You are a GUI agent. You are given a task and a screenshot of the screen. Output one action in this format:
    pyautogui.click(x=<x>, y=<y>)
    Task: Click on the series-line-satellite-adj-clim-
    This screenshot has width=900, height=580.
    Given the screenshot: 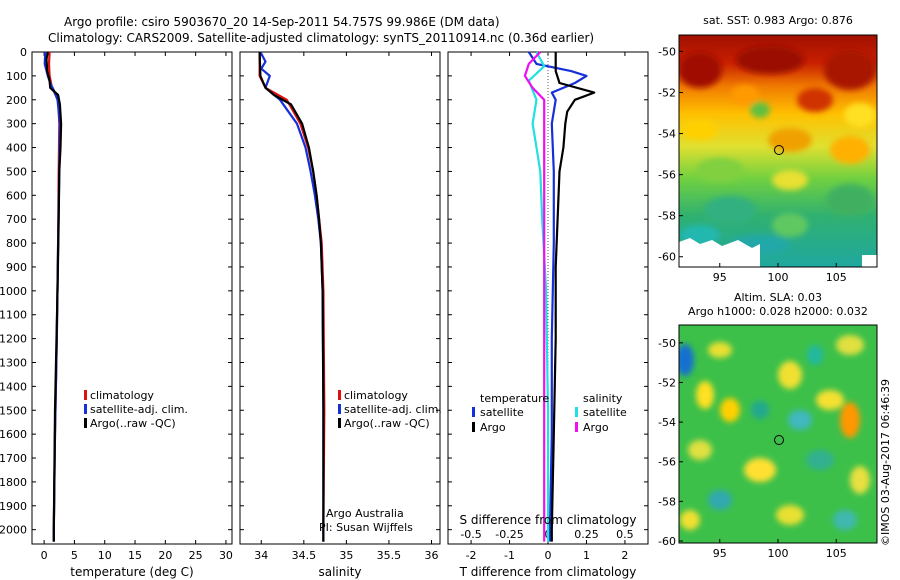 What is the action you would take?
    pyautogui.click(x=292, y=296)
    